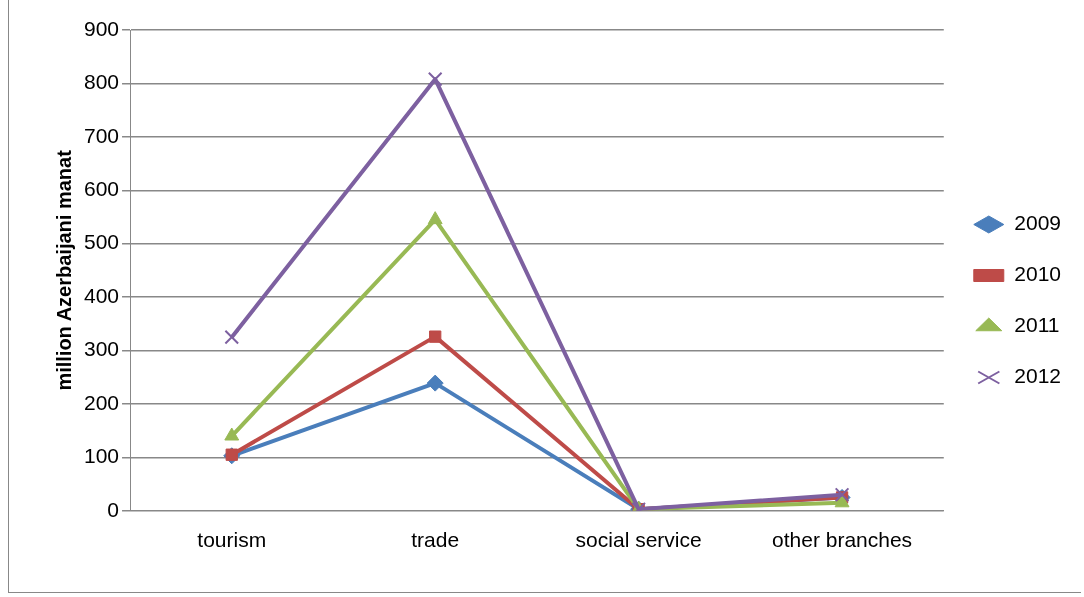 This screenshot has width=1084, height=597. Describe the element at coordinates (101, 82) in the screenshot. I see `y-tick-label: 800` at that location.